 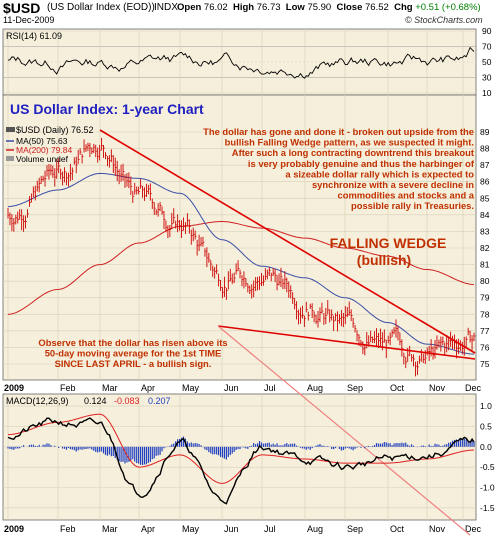 What do you see at coordinates (487, 508) in the screenshot?
I see `macd-tick-label: -1.5` at bounding box center [487, 508].